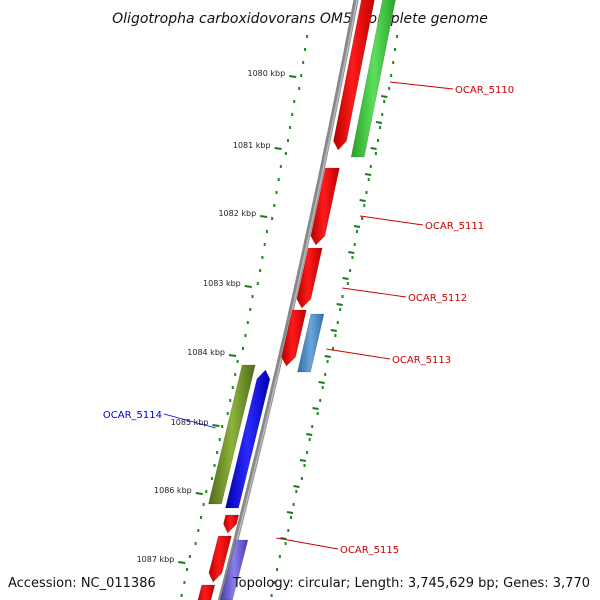 Image resolution: width=600 pixels, height=600 pixels. What do you see at coordinates (234, 569) in the screenshot?
I see `gene-slate-arrow` at bounding box center [234, 569].